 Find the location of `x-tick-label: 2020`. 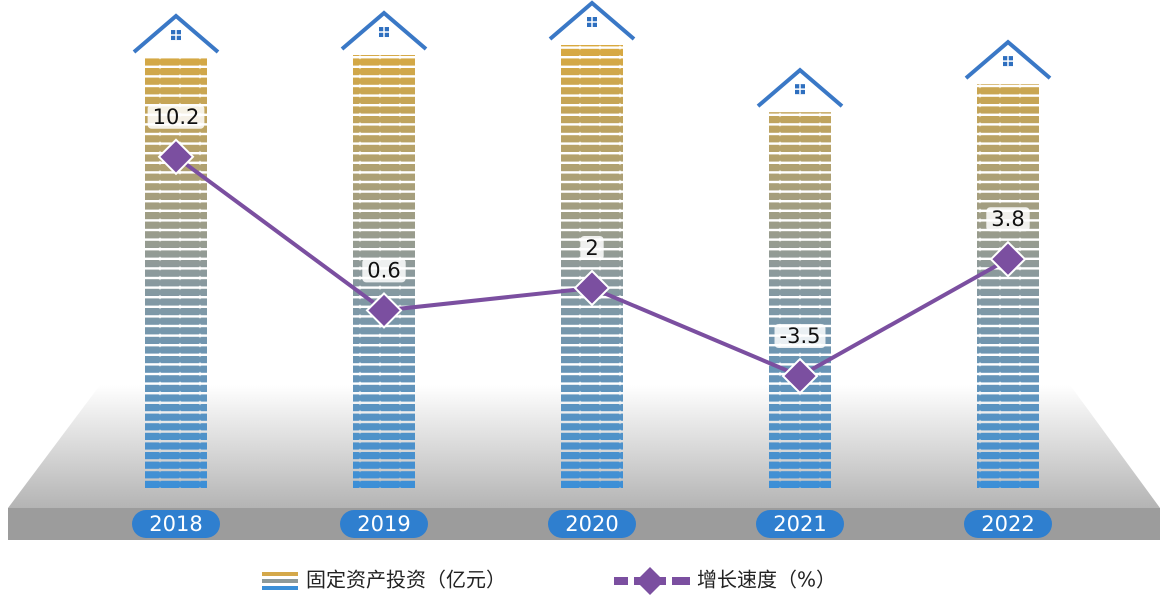

x-tick-label: 2020 is located at coordinates (591, 524).